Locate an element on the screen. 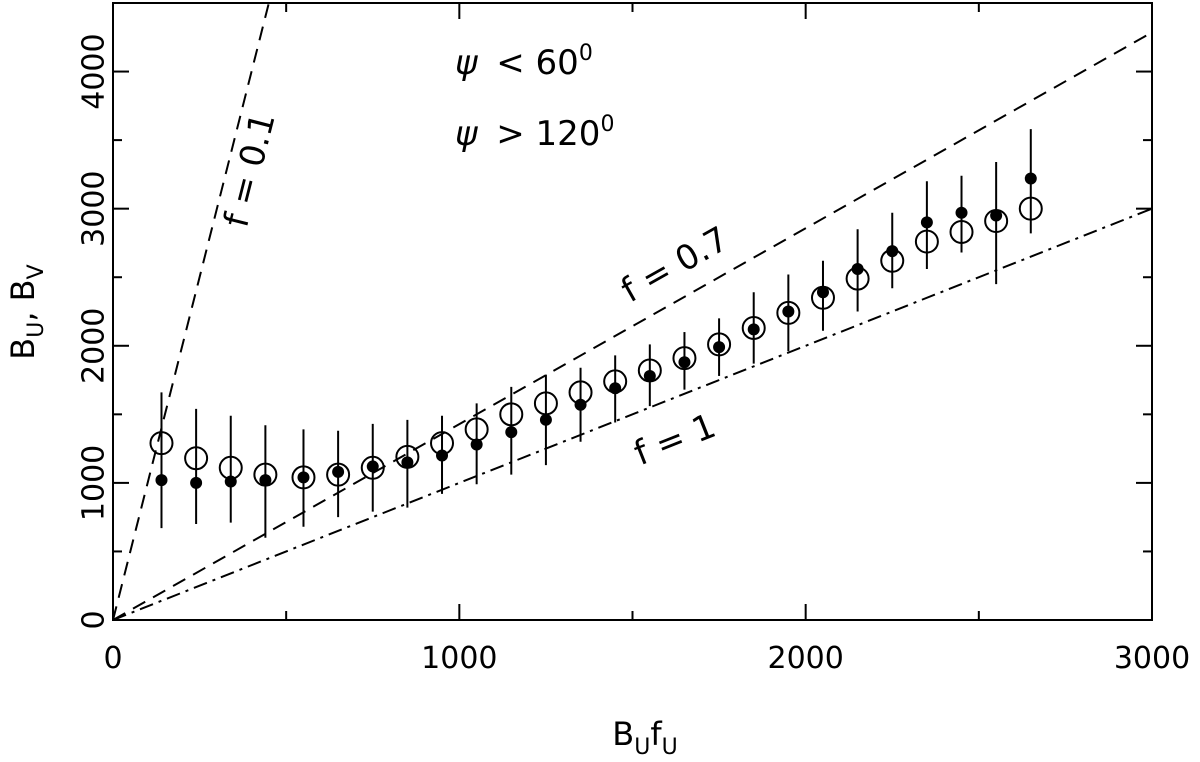  x-axis-title-main: B is located at coordinates (623, 734).